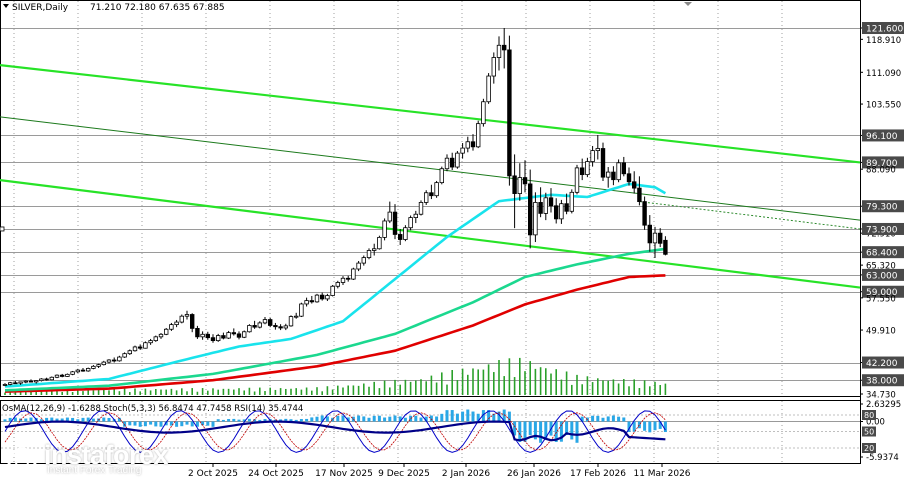  I want to click on watermark-tagline: Instant Forex Trading, so click(94, 470).